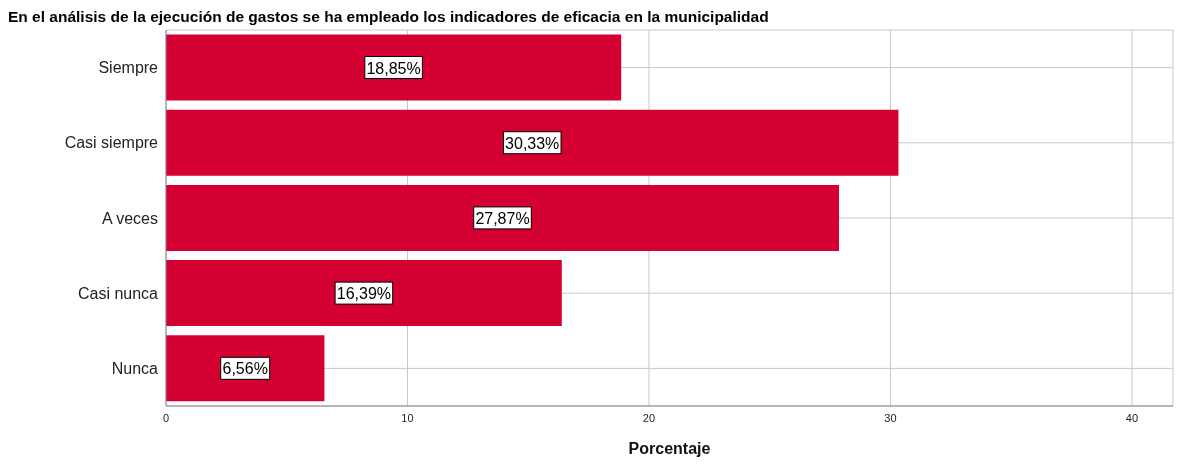  I want to click on x-tick-label: 20, so click(649, 417).